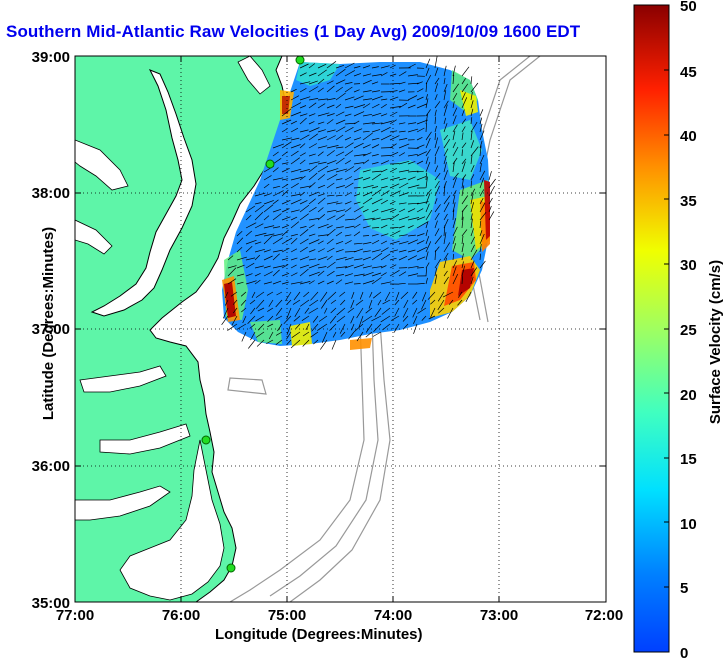 The image size is (724, 659). What do you see at coordinates (319, 634) in the screenshot?
I see `x-axis-label: Longitude (Degrees:Minutes)` at bounding box center [319, 634].